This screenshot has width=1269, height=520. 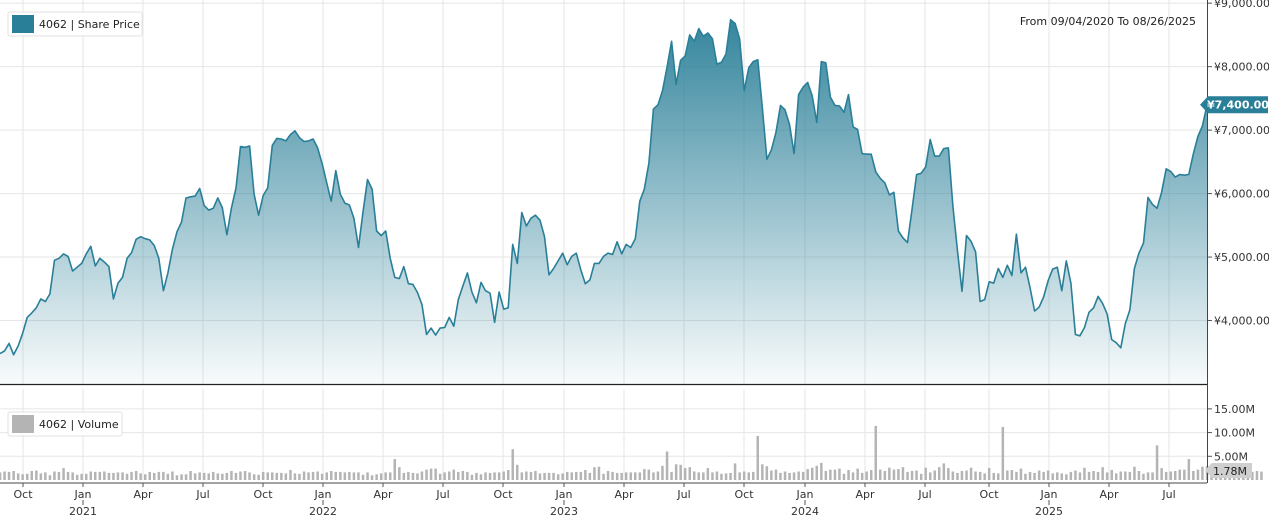 What do you see at coordinates (1238, 105) in the screenshot?
I see `last-price-value: ¥7,400.00` at bounding box center [1238, 105].